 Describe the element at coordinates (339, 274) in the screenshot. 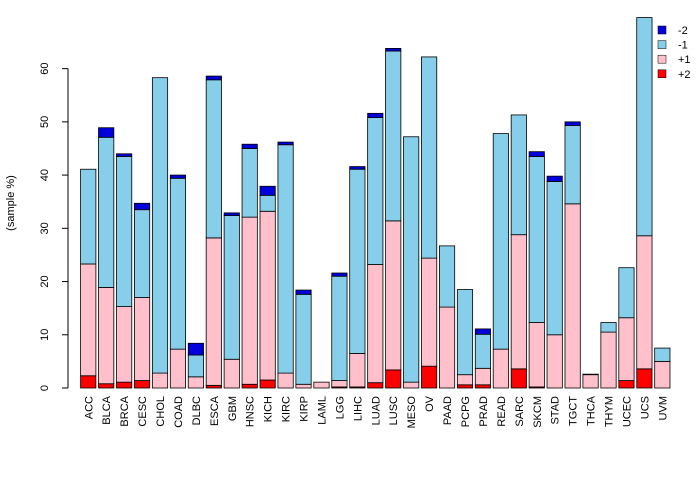

I see `bar-lgg-minus2` at that location.